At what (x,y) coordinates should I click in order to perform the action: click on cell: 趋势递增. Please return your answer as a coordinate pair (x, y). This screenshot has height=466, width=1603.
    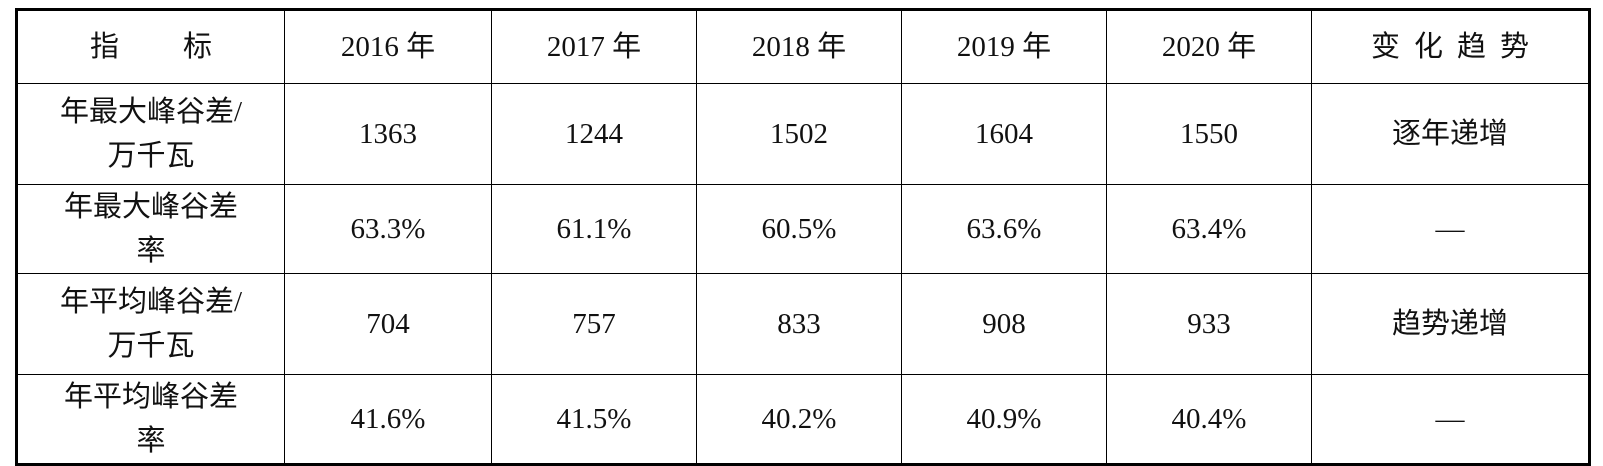
    Looking at the image, I should click on (1450, 324).